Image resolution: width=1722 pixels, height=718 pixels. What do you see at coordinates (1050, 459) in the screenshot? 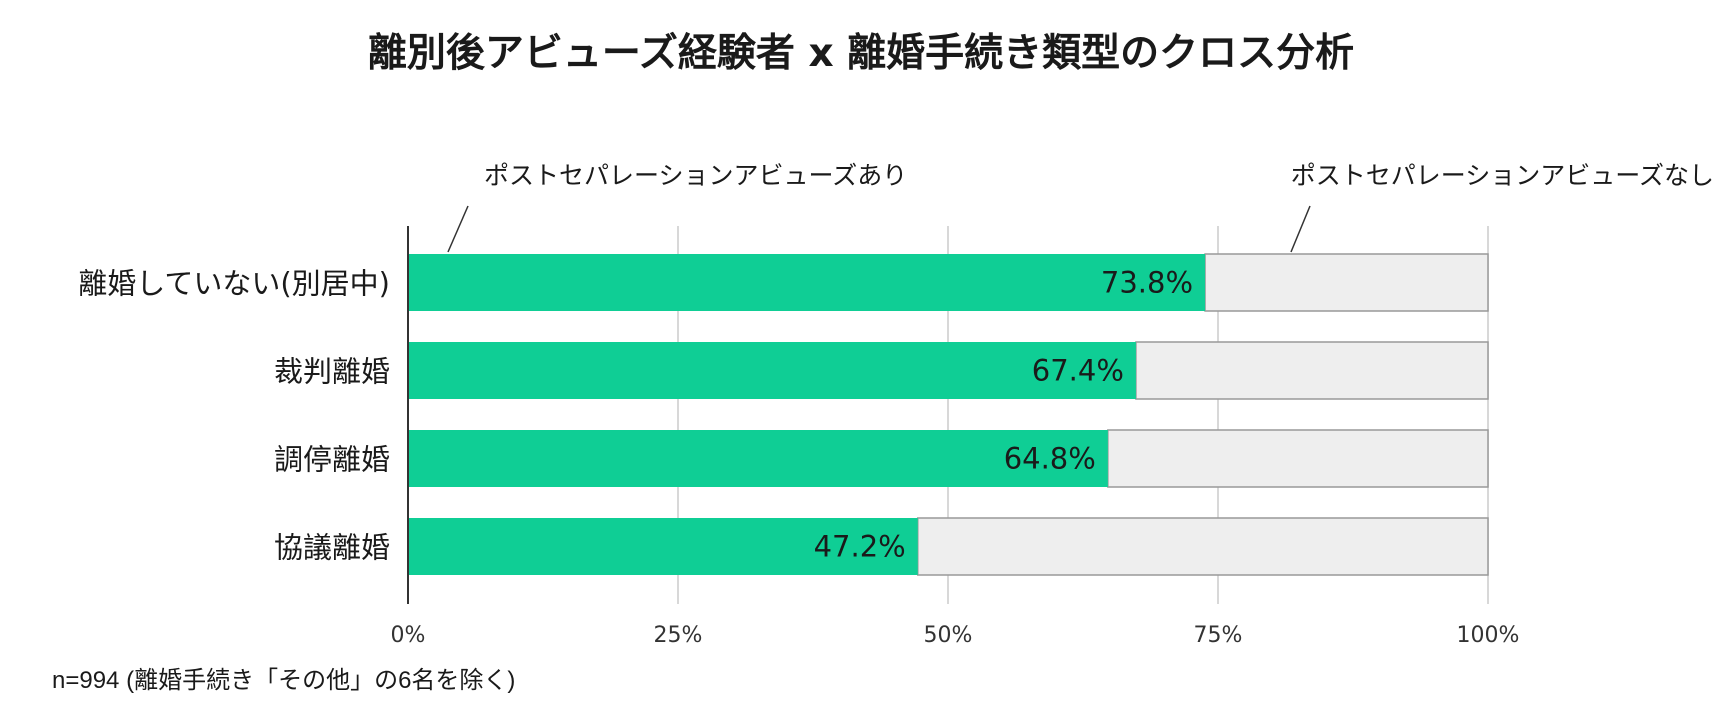
I see `data-label: 64.8%` at bounding box center [1050, 459].